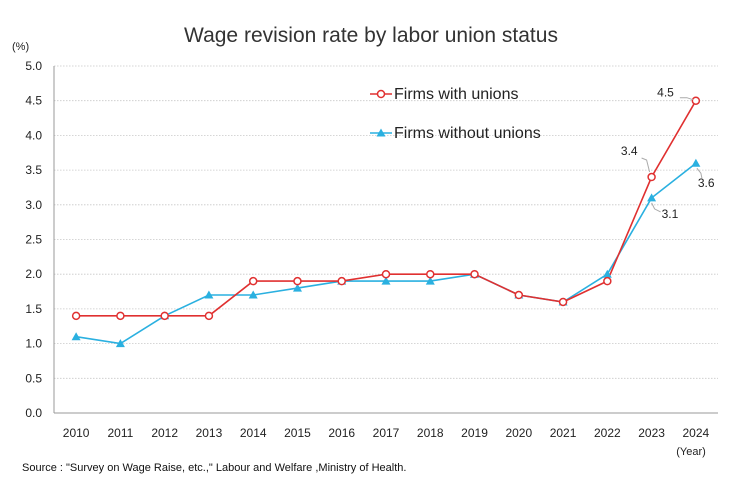 The width and height of the screenshot is (738, 497). I want to click on y-tick-label: 3.0, so click(33, 205).